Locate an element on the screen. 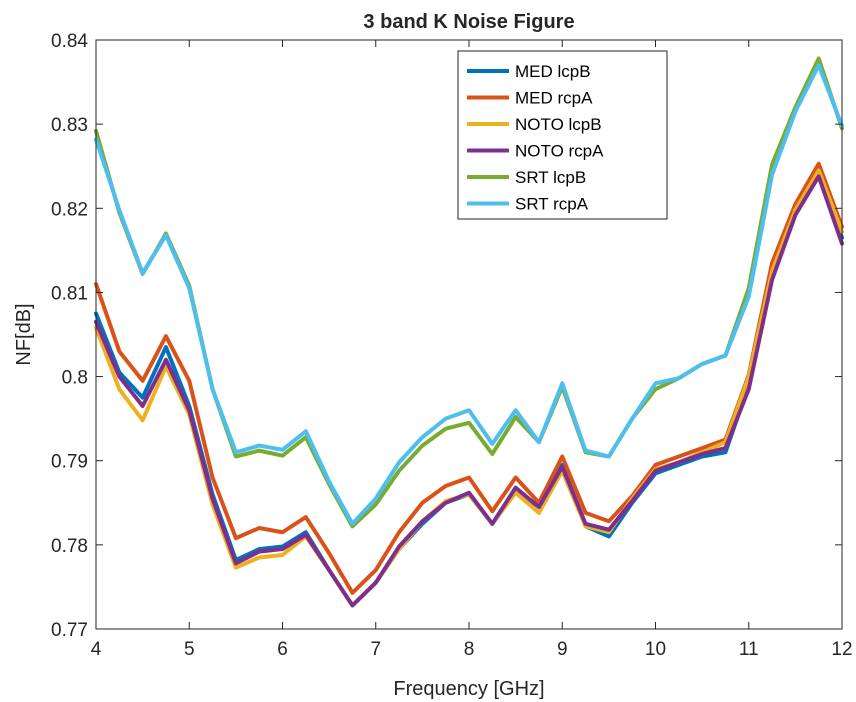  y-tick-label-5: 0.82 is located at coordinates (69, 209).